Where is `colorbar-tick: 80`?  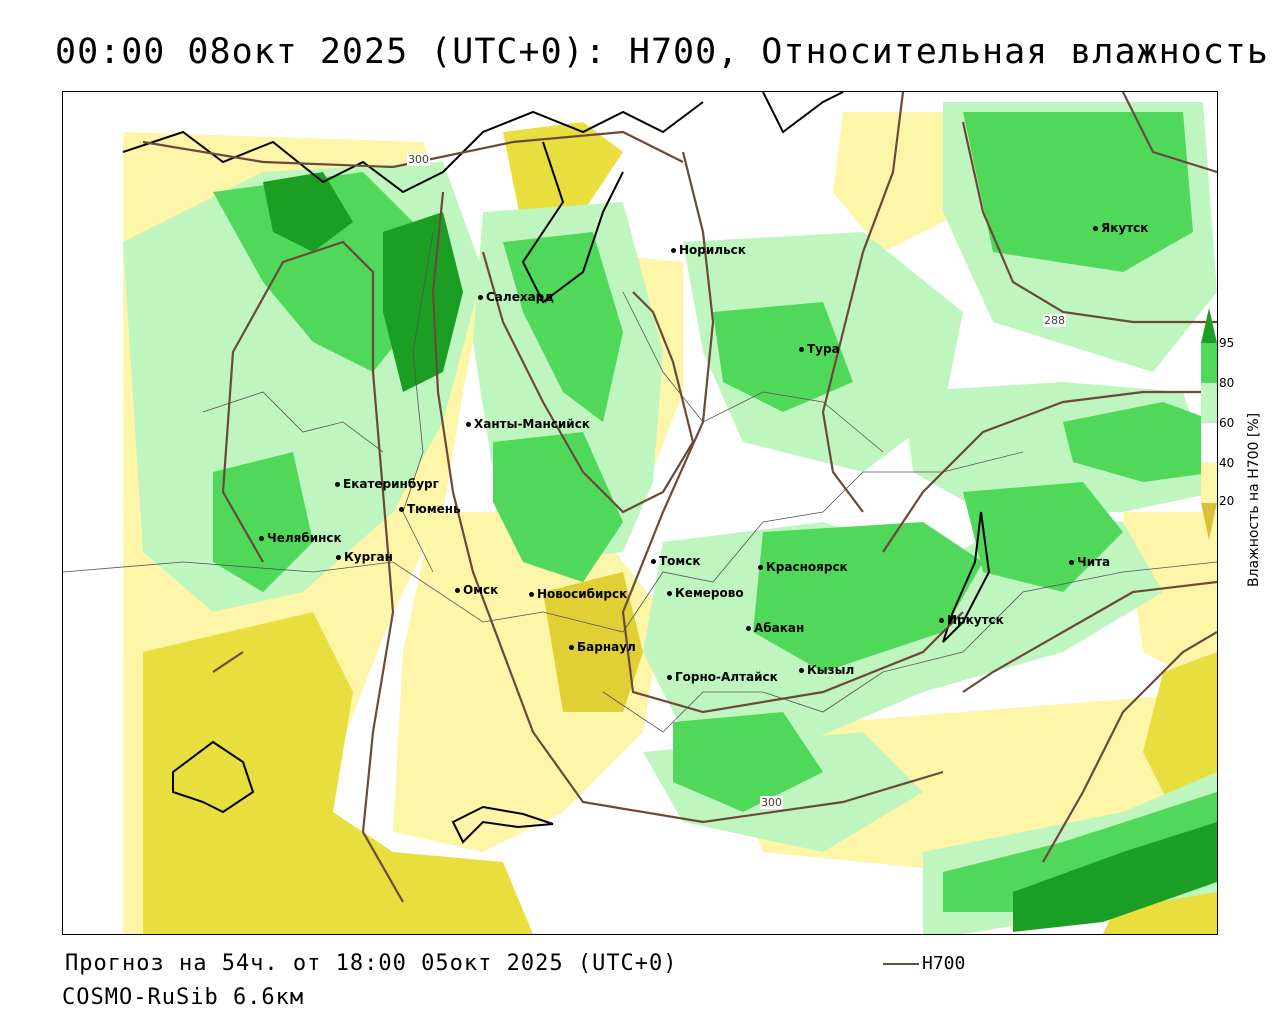 colorbar-tick: 80 is located at coordinates (1227, 383).